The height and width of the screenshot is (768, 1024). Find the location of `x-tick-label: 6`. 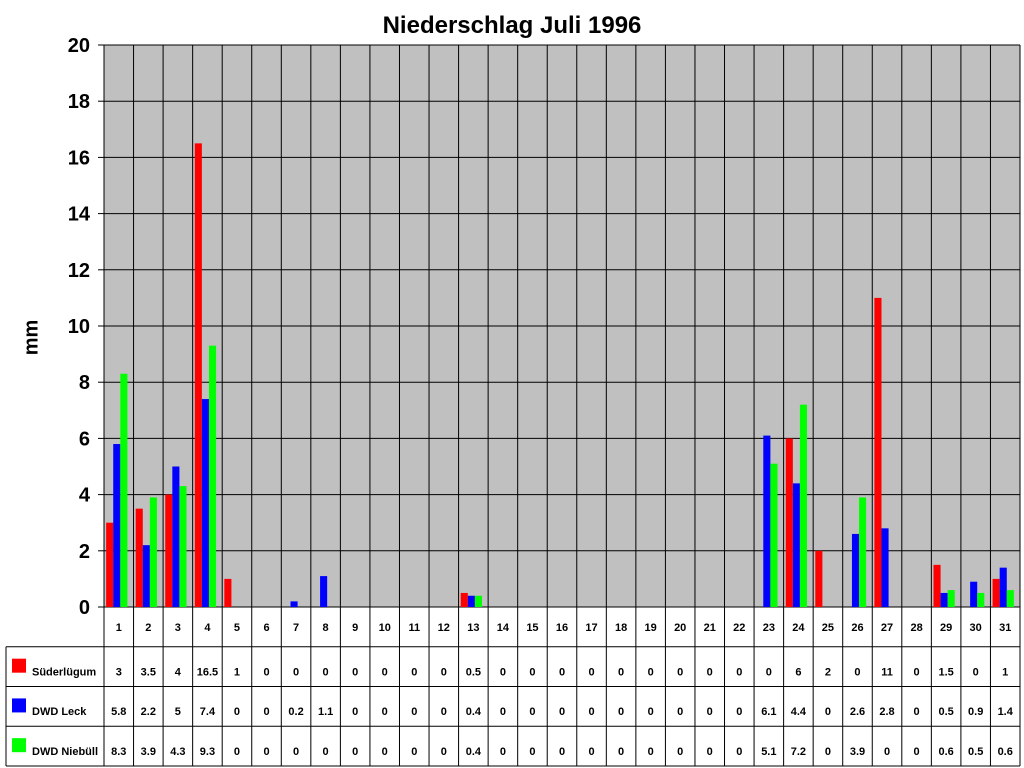

x-tick-label: 6 is located at coordinates (266, 628).